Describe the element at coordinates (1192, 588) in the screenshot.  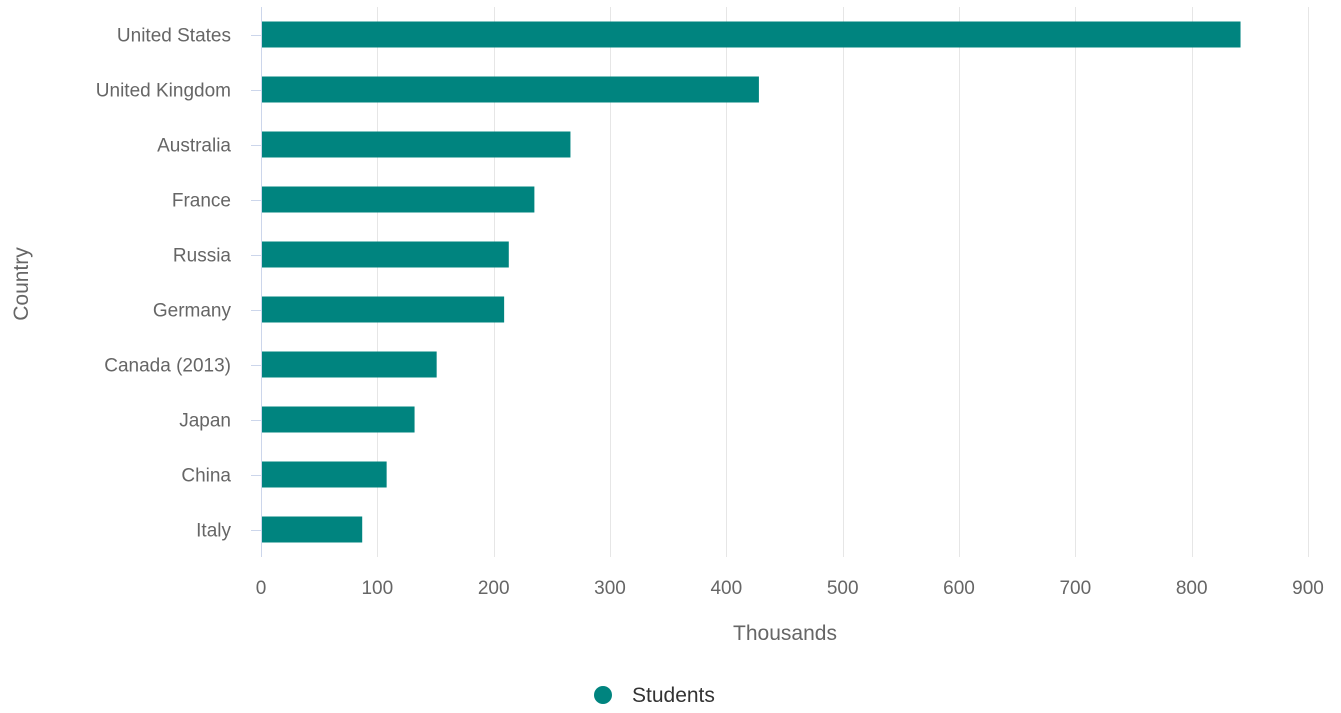
I see `x-tick-label: 800` at that location.